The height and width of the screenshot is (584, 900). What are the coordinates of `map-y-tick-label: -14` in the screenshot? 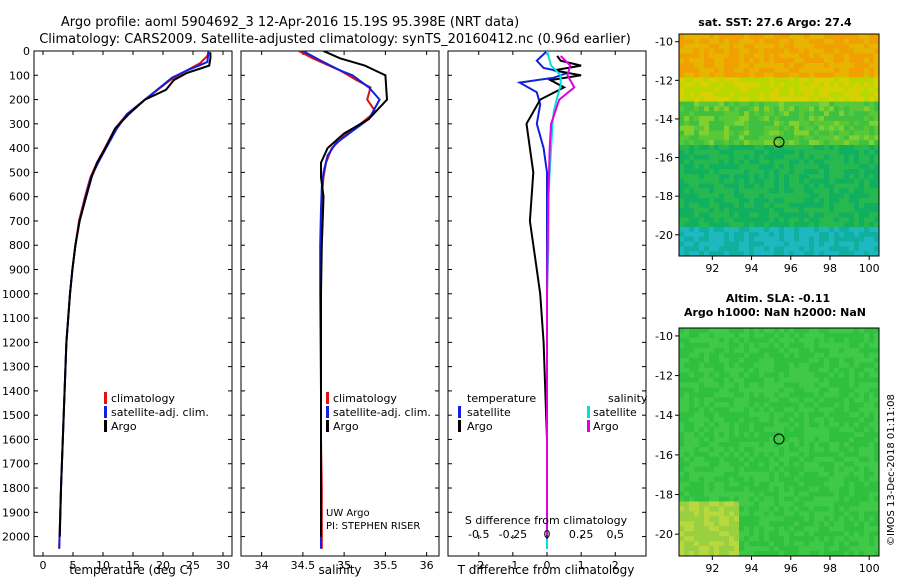 It's located at (664, 119).